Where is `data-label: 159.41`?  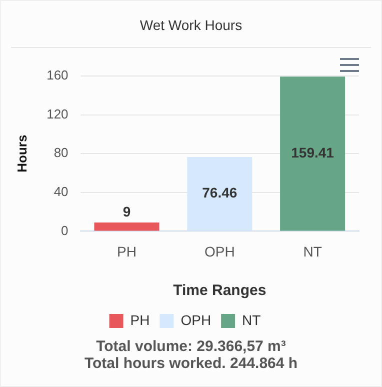 data-label: 159.41 is located at coordinates (312, 152).